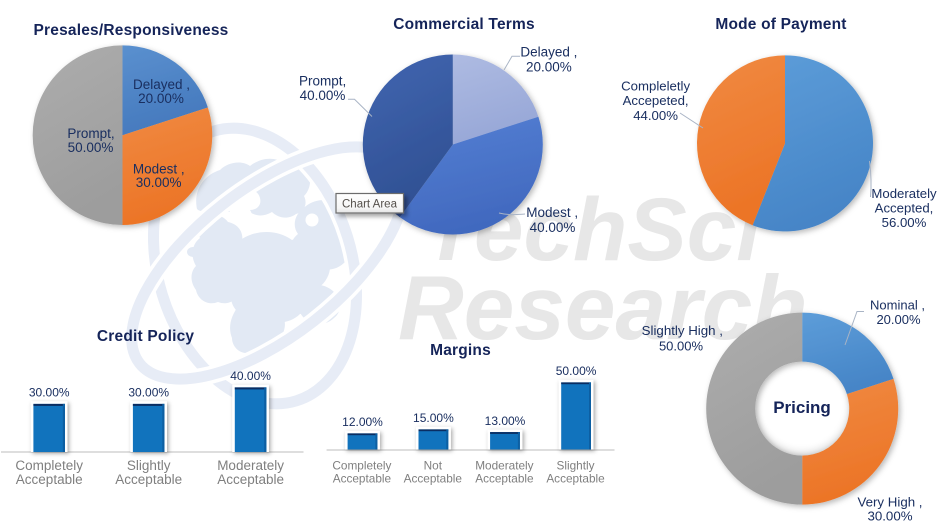 The image size is (939, 532). What do you see at coordinates (130, 30) in the screenshot?
I see `svg-text: Presales/Responsiveness` at bounding box center [130, 30].